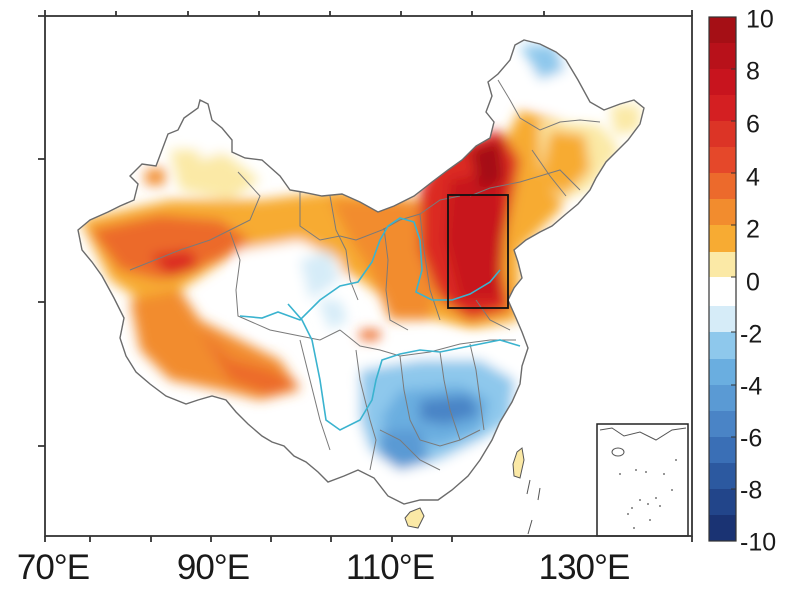 This screenshot has width=800, height=593. I want to click on colorbar-label-4: 4, so click(753, 177).